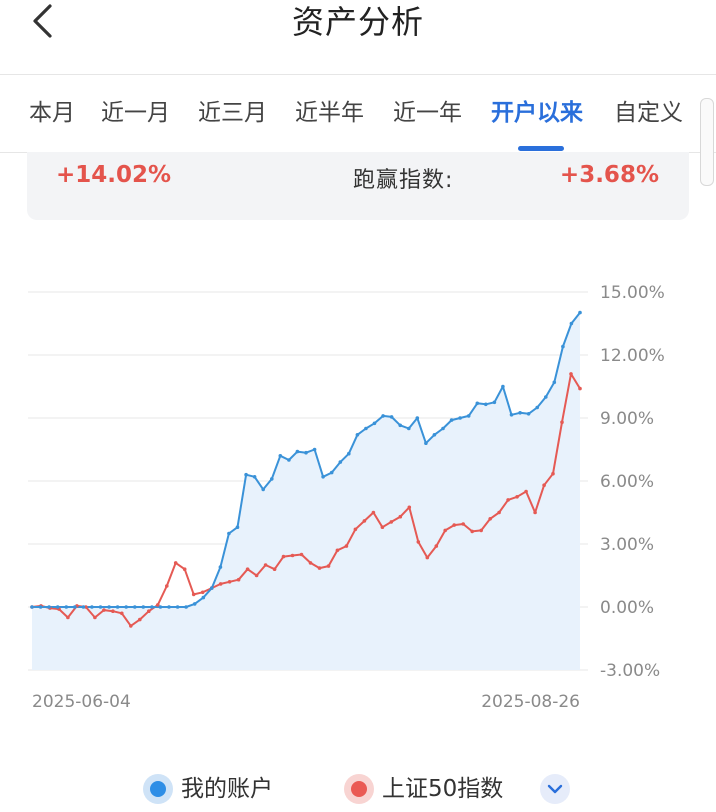  I want to click on tab-last-three-months: 近三月, so click(232, 113).